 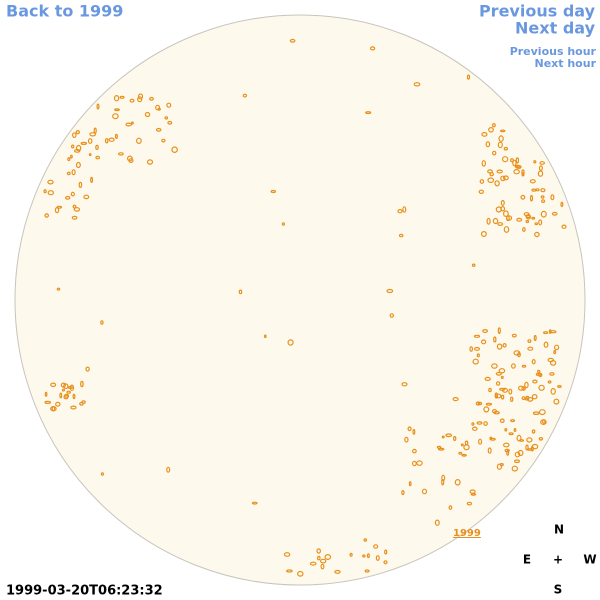 I want to click on timestamp: 1999-03-20T06:23:32, so click(x=84, y=591).